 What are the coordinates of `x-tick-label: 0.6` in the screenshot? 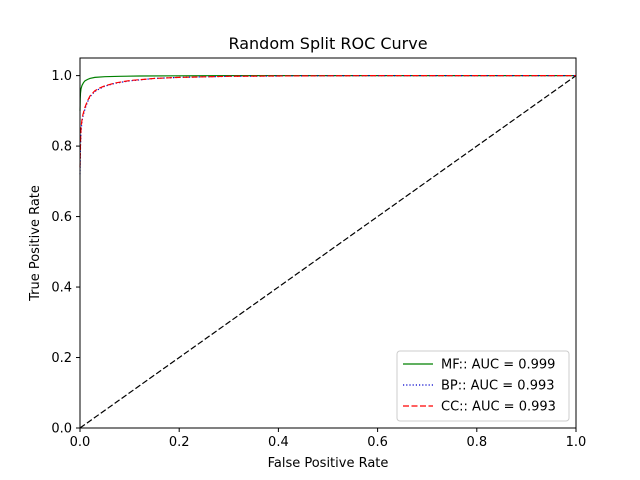 It's located at (377, 442).